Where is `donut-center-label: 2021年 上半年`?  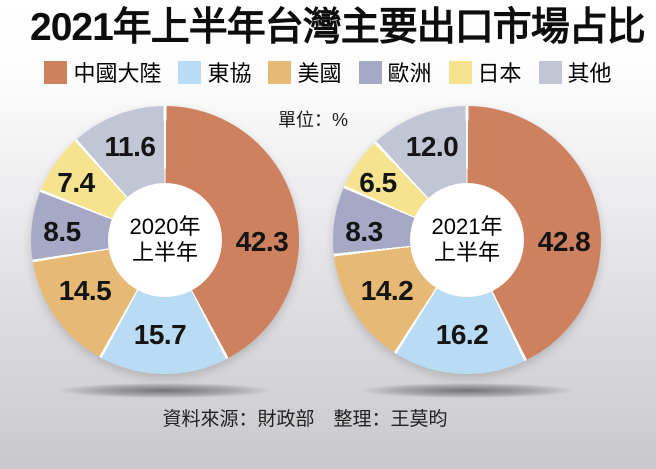
donut-center-label: 2021年 上半年 is located at coordinates (467, 240).